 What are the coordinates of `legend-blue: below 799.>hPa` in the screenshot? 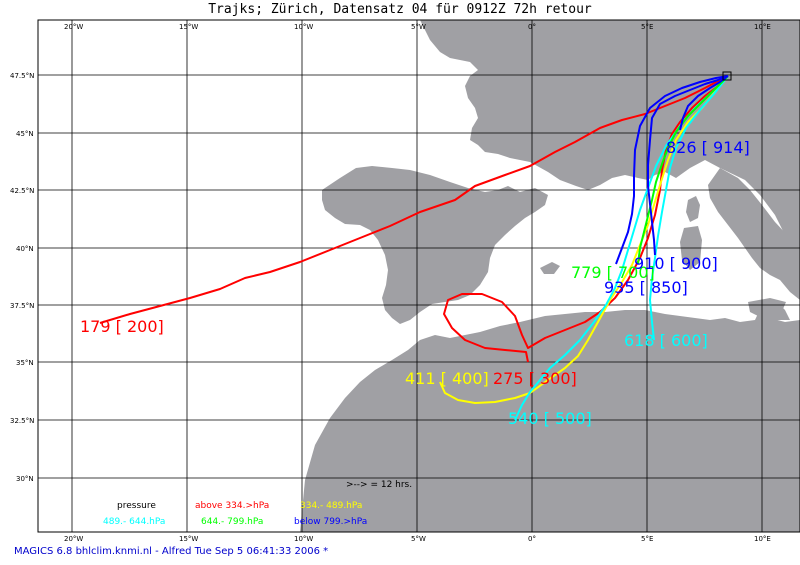 It's located at (330, 522).